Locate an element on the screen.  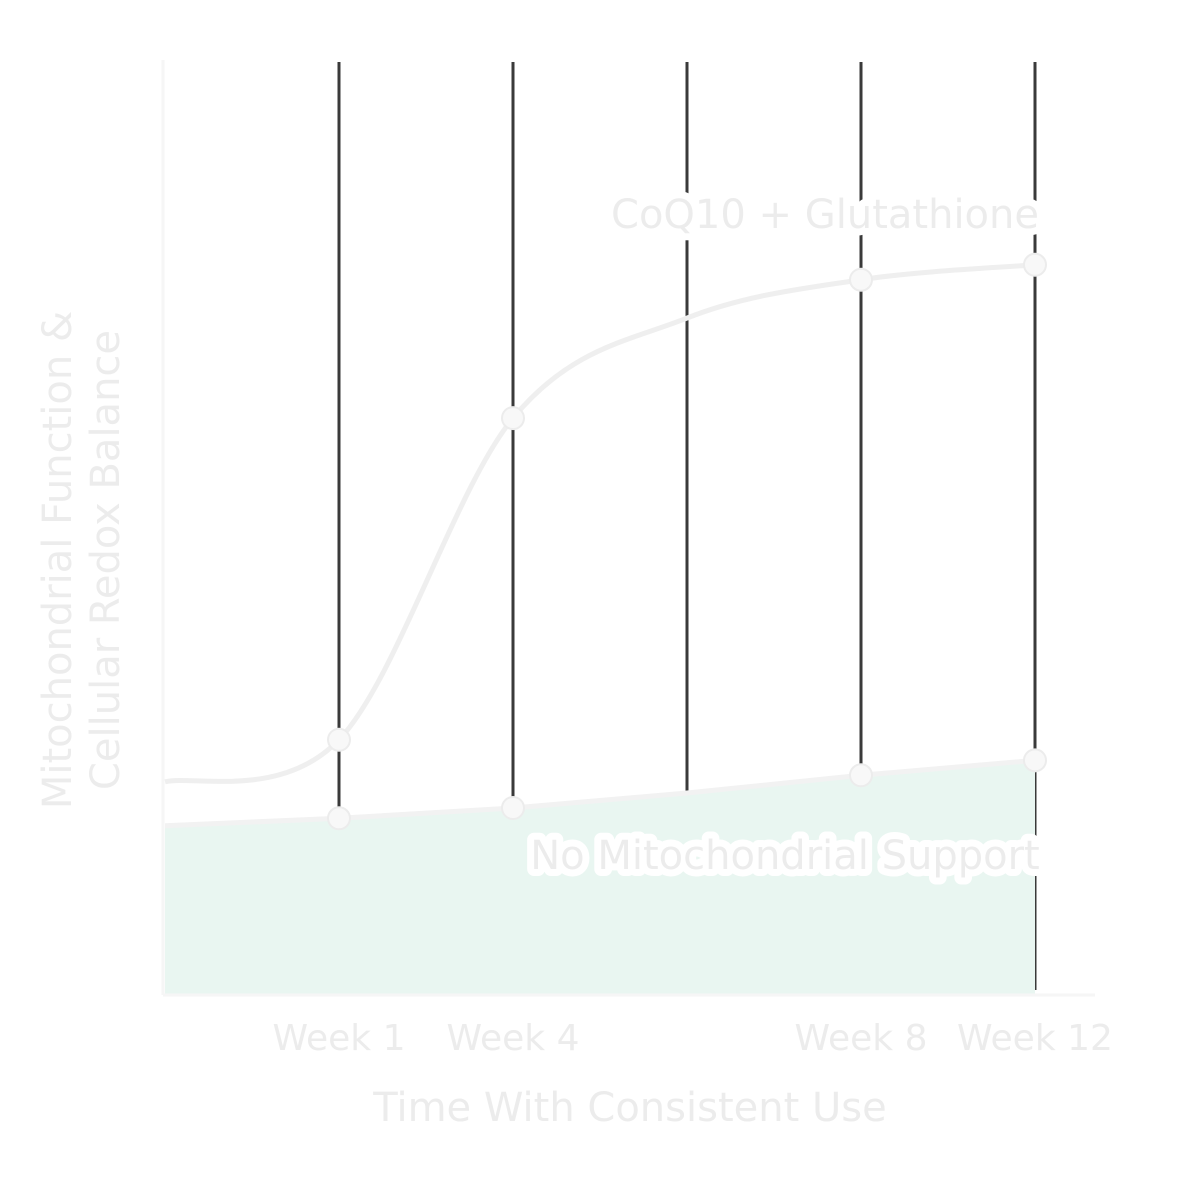
x-axis-title: Time With Consistent Use is located at coordinates (629, 1108).